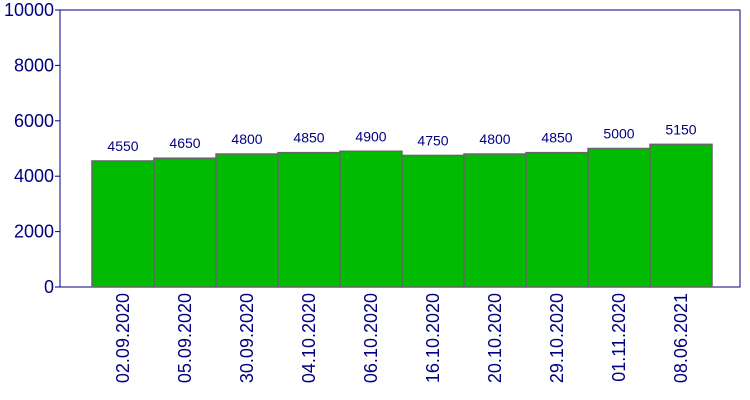  What do you see at coordinates (185, 338) in the screenshot?
I see `x-tick-label: 05.09.2020` at bounding box center [185, 338].